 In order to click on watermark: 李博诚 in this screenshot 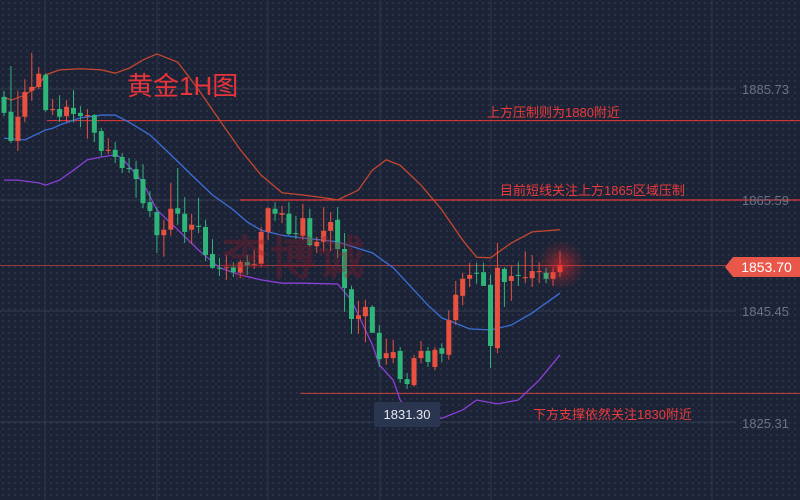, I will do `click(294, 258)`.